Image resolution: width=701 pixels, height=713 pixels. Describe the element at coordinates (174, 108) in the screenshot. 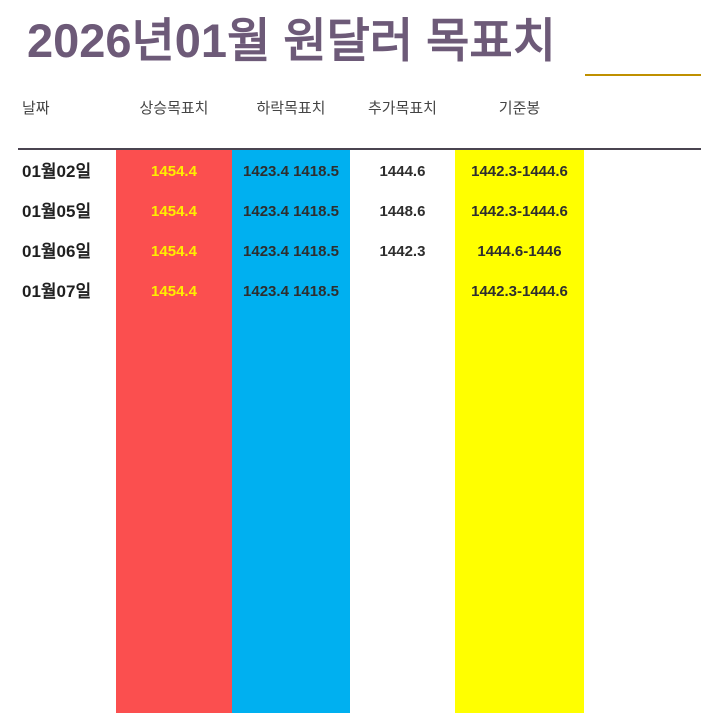

I see `column-header-rise-target: 상승목표치` at that location.